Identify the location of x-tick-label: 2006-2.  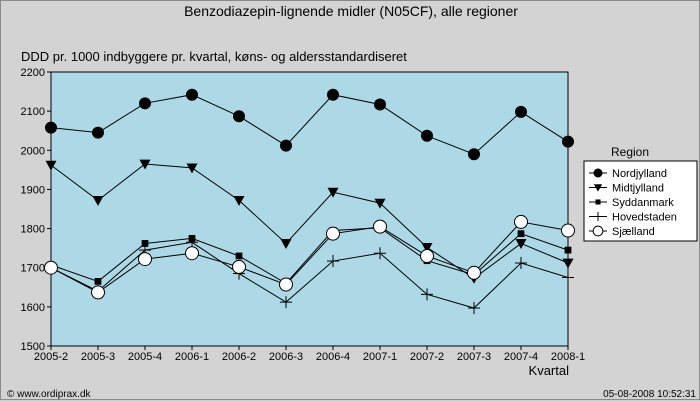
(239, 357).